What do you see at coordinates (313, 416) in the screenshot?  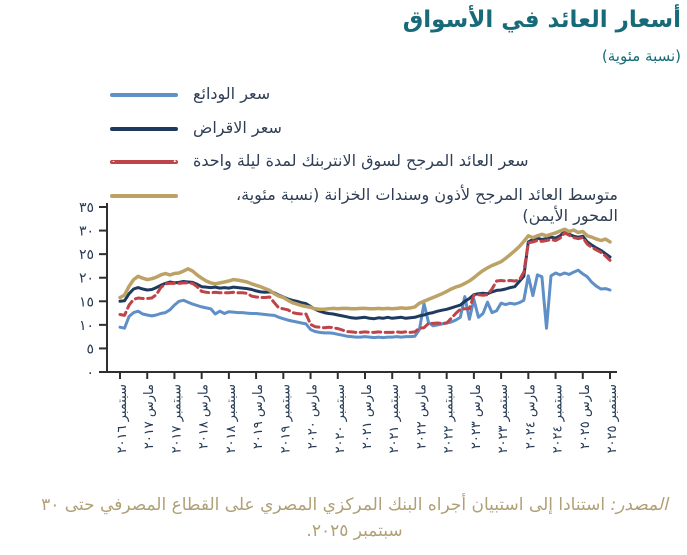 I see `x-tick-label: مارس ٢٠٢٠` at bounding box center [313, 416].